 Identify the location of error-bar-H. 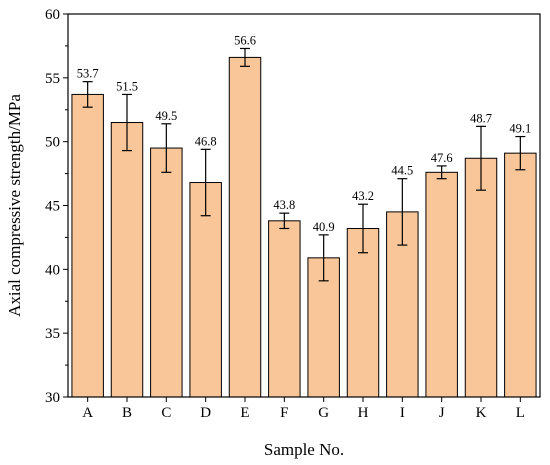
(363, 228).